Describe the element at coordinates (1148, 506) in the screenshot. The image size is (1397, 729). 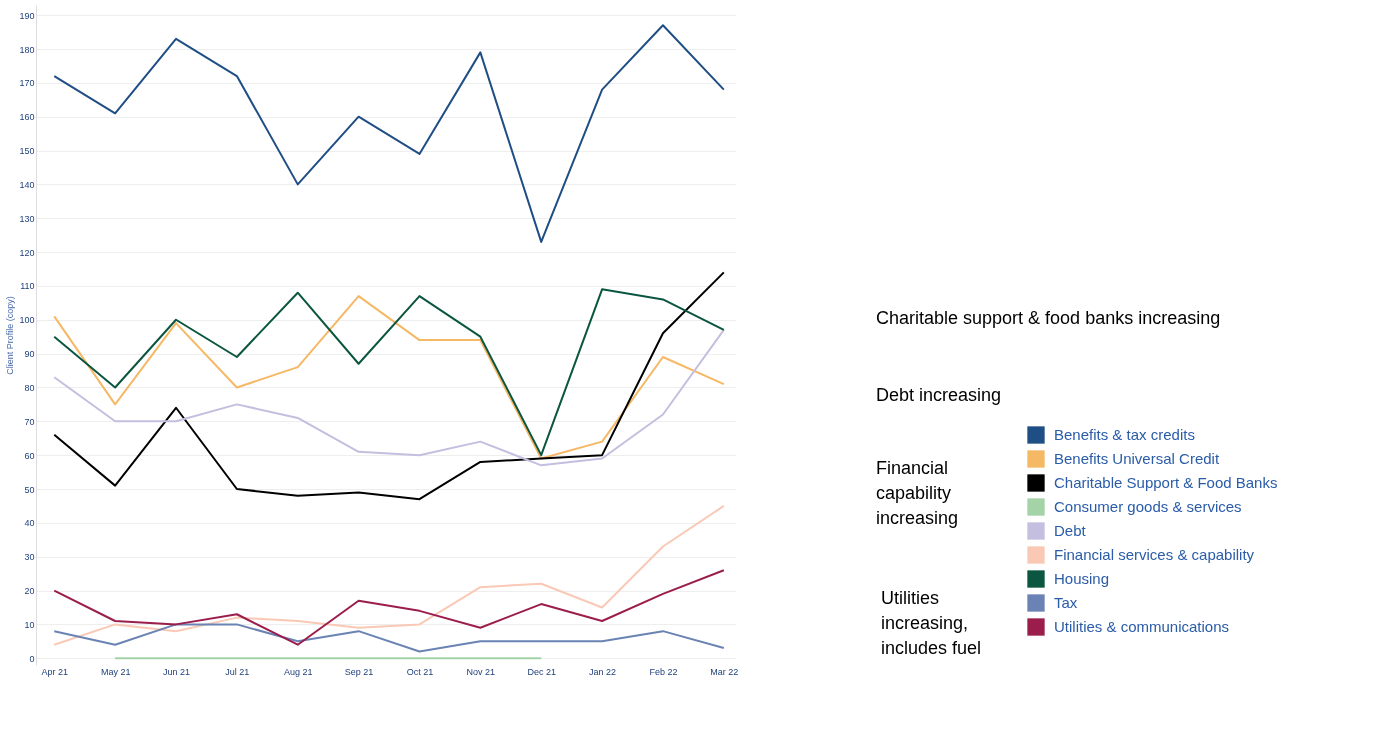
I see `legend-label: Consumer goods & services` at that location.